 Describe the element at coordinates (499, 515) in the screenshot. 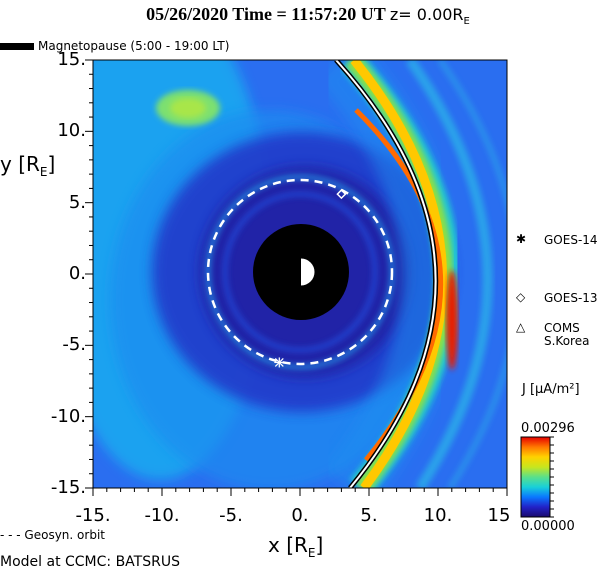

I see `x-tick-label: 15` at that location.